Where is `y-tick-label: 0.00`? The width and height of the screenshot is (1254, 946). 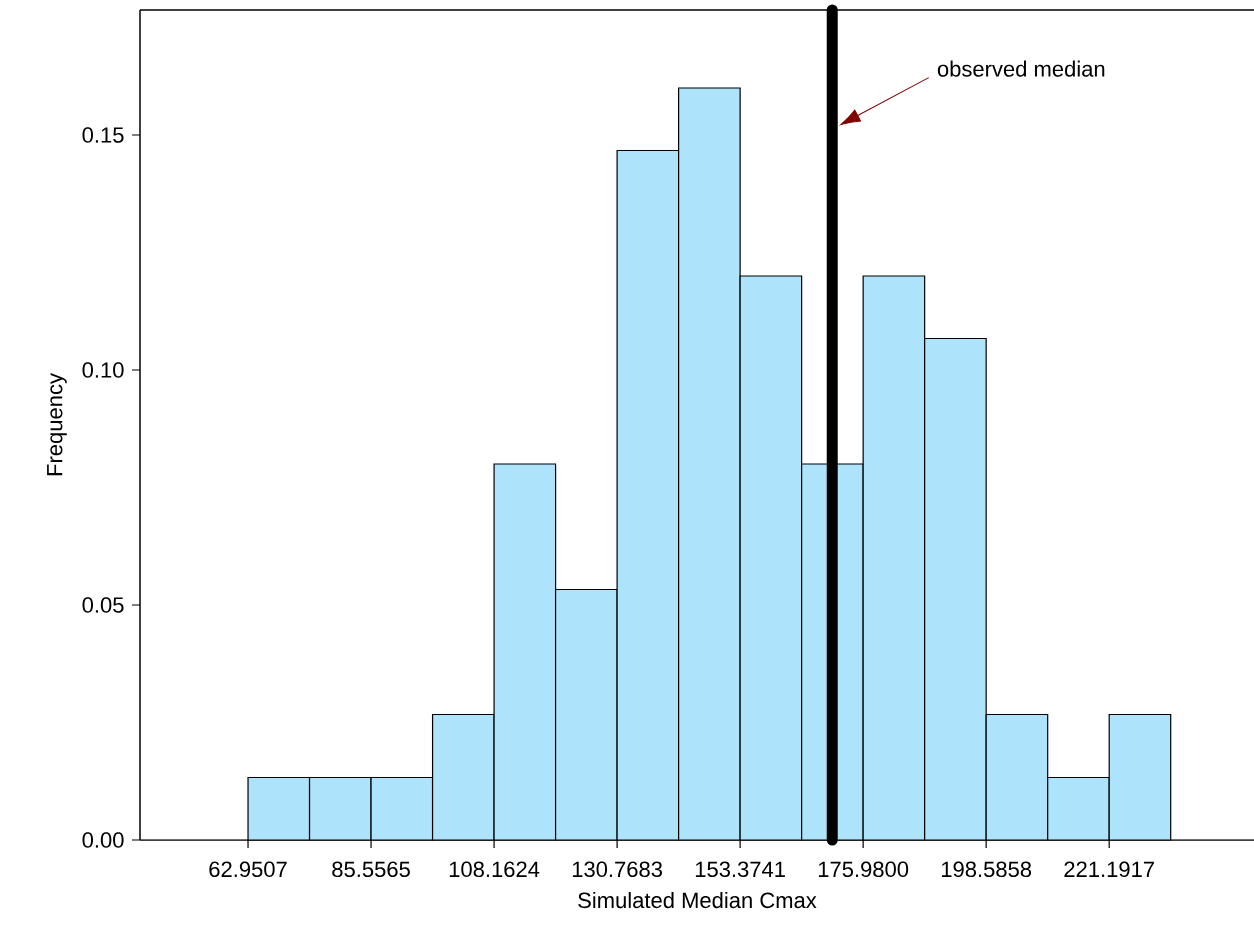
y-tick-label: 0.00 is located at coordinates (103, 840).